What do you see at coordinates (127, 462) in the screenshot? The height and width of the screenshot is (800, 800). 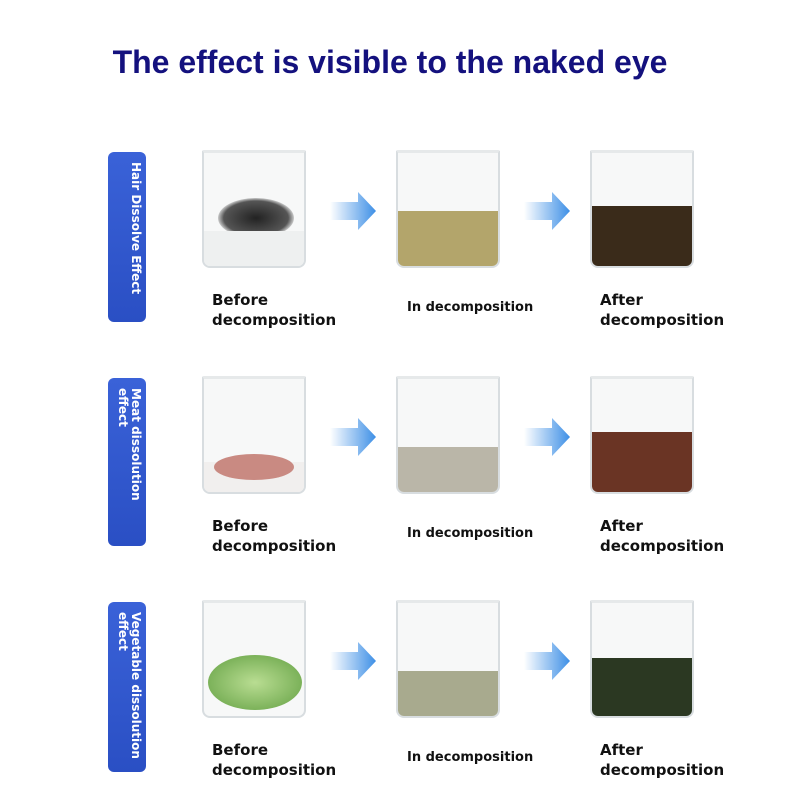 I see `row-label: Meat dissolution effect` at bounding box center [127, 462].